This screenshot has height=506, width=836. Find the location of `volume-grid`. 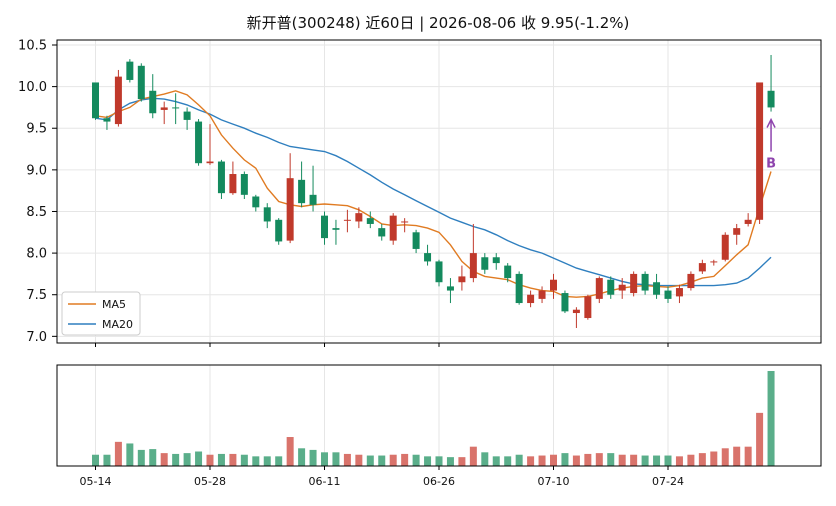

volume-grid is located at coordinates (382, 415).